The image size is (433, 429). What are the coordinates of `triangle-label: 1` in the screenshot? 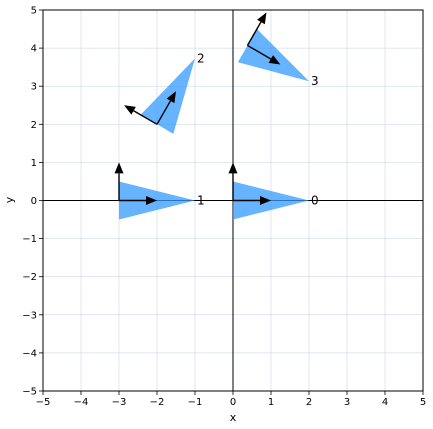 It's located at (201, 201).